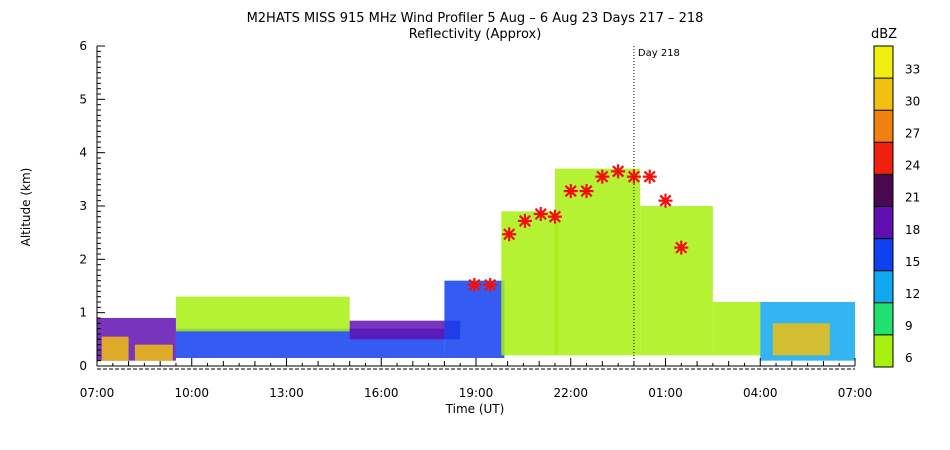 This screenshot has width=950, height=450. What do you see at coordinates (476, 393) in the screenshot?
I see `x-tick-label: 19:00` at bounding box center [476, 393].